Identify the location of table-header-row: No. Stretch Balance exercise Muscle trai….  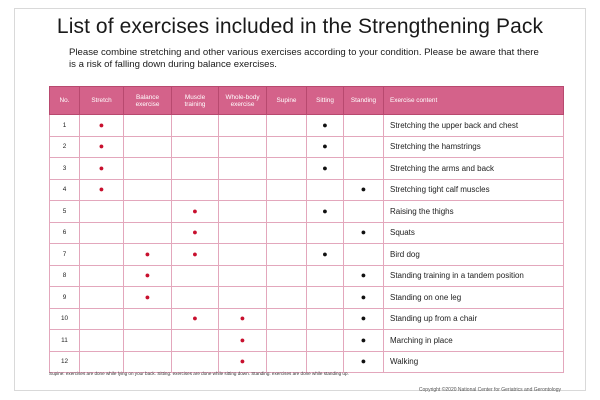
(306, 100).